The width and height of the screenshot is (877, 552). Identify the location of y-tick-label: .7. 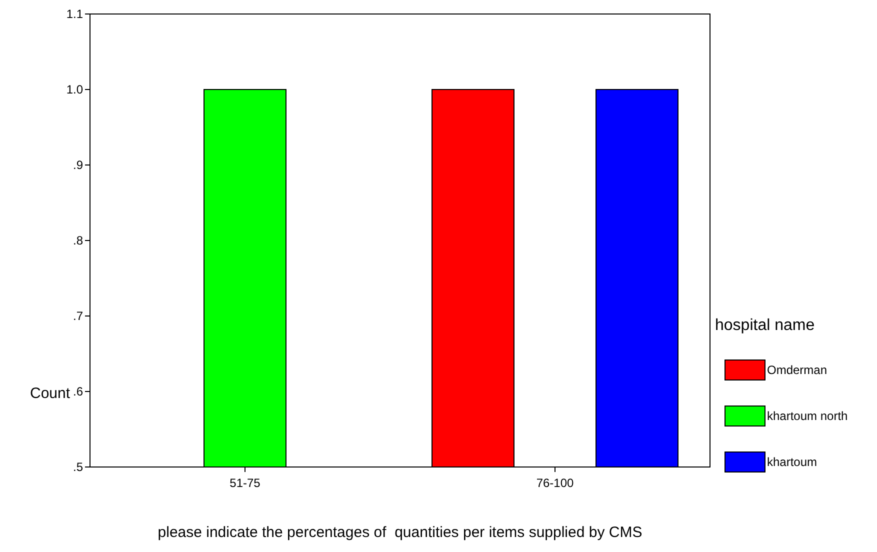
(78, 316).